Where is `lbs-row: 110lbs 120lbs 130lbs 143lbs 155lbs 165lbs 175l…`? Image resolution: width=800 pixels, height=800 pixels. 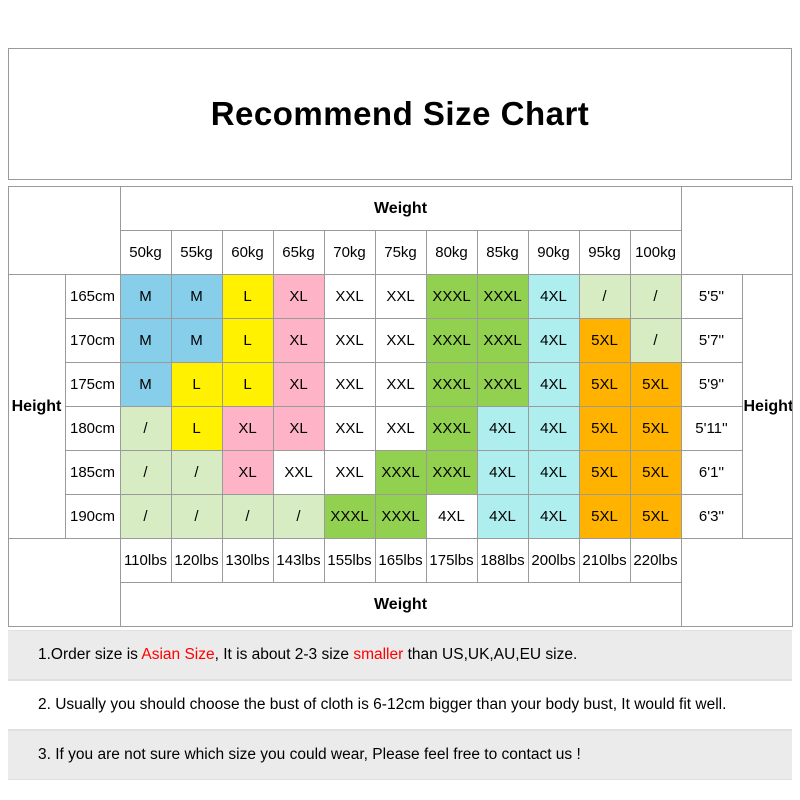 lbs-row: 110lbs 120lbs 130lbs 143lbs 155lbs 165lbs 175l… is located at coordinates (400, 560).